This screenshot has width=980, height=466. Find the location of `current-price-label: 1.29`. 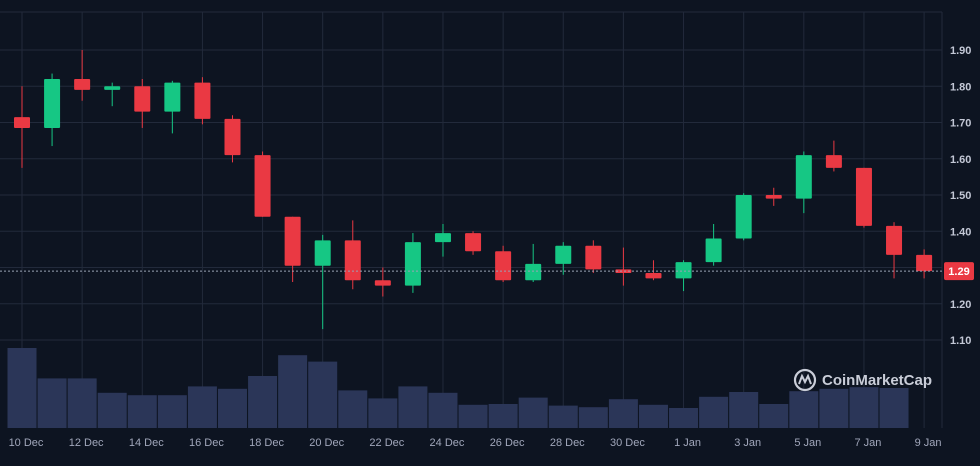

current-price-label: 1.29 is located at coordinates (958, 272).